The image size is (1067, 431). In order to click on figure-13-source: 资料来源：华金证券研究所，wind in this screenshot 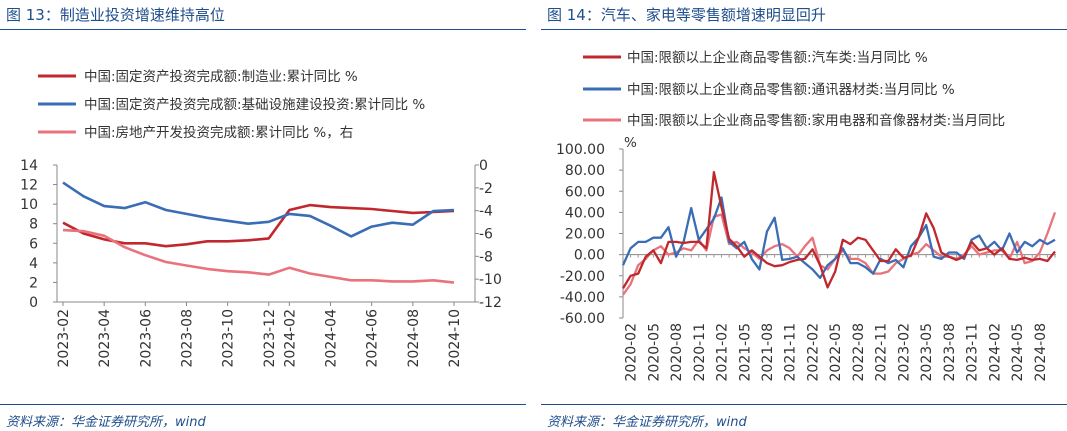, I will do `click(106, 422)`.